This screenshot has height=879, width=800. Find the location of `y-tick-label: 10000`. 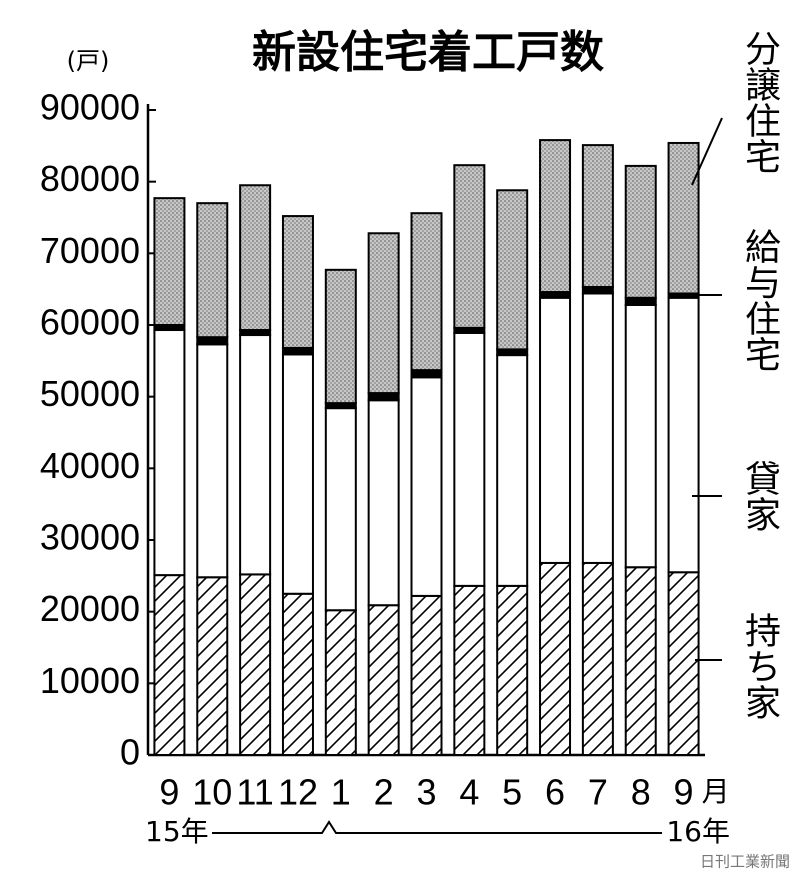

y-tick-label: 10000 is located at coordinates (90, 680).